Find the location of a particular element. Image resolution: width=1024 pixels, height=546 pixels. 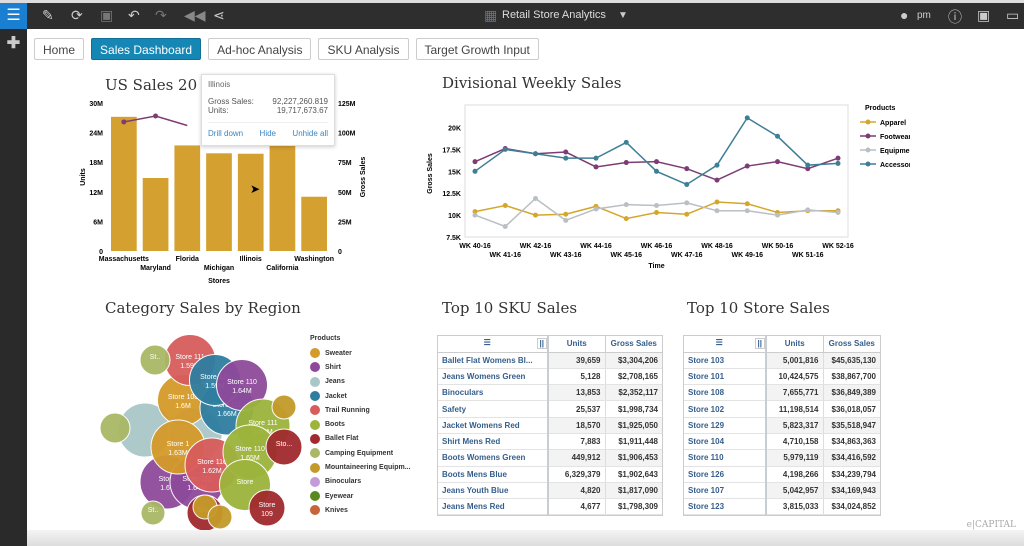

legend-item: Boots is located at coordinates (360, 424).